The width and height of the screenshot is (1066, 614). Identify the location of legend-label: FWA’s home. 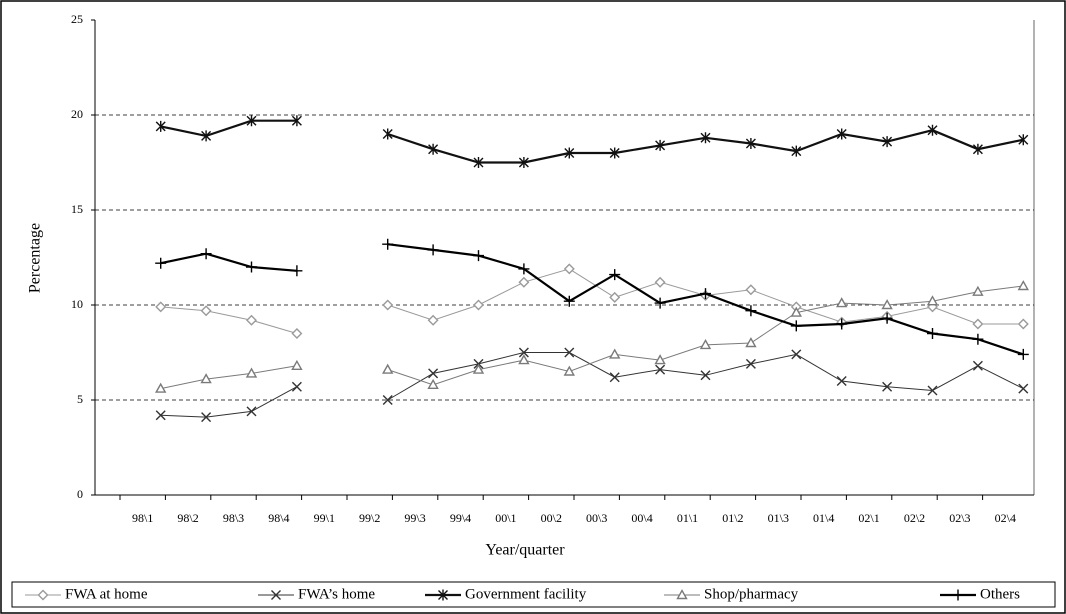
(336, 594).